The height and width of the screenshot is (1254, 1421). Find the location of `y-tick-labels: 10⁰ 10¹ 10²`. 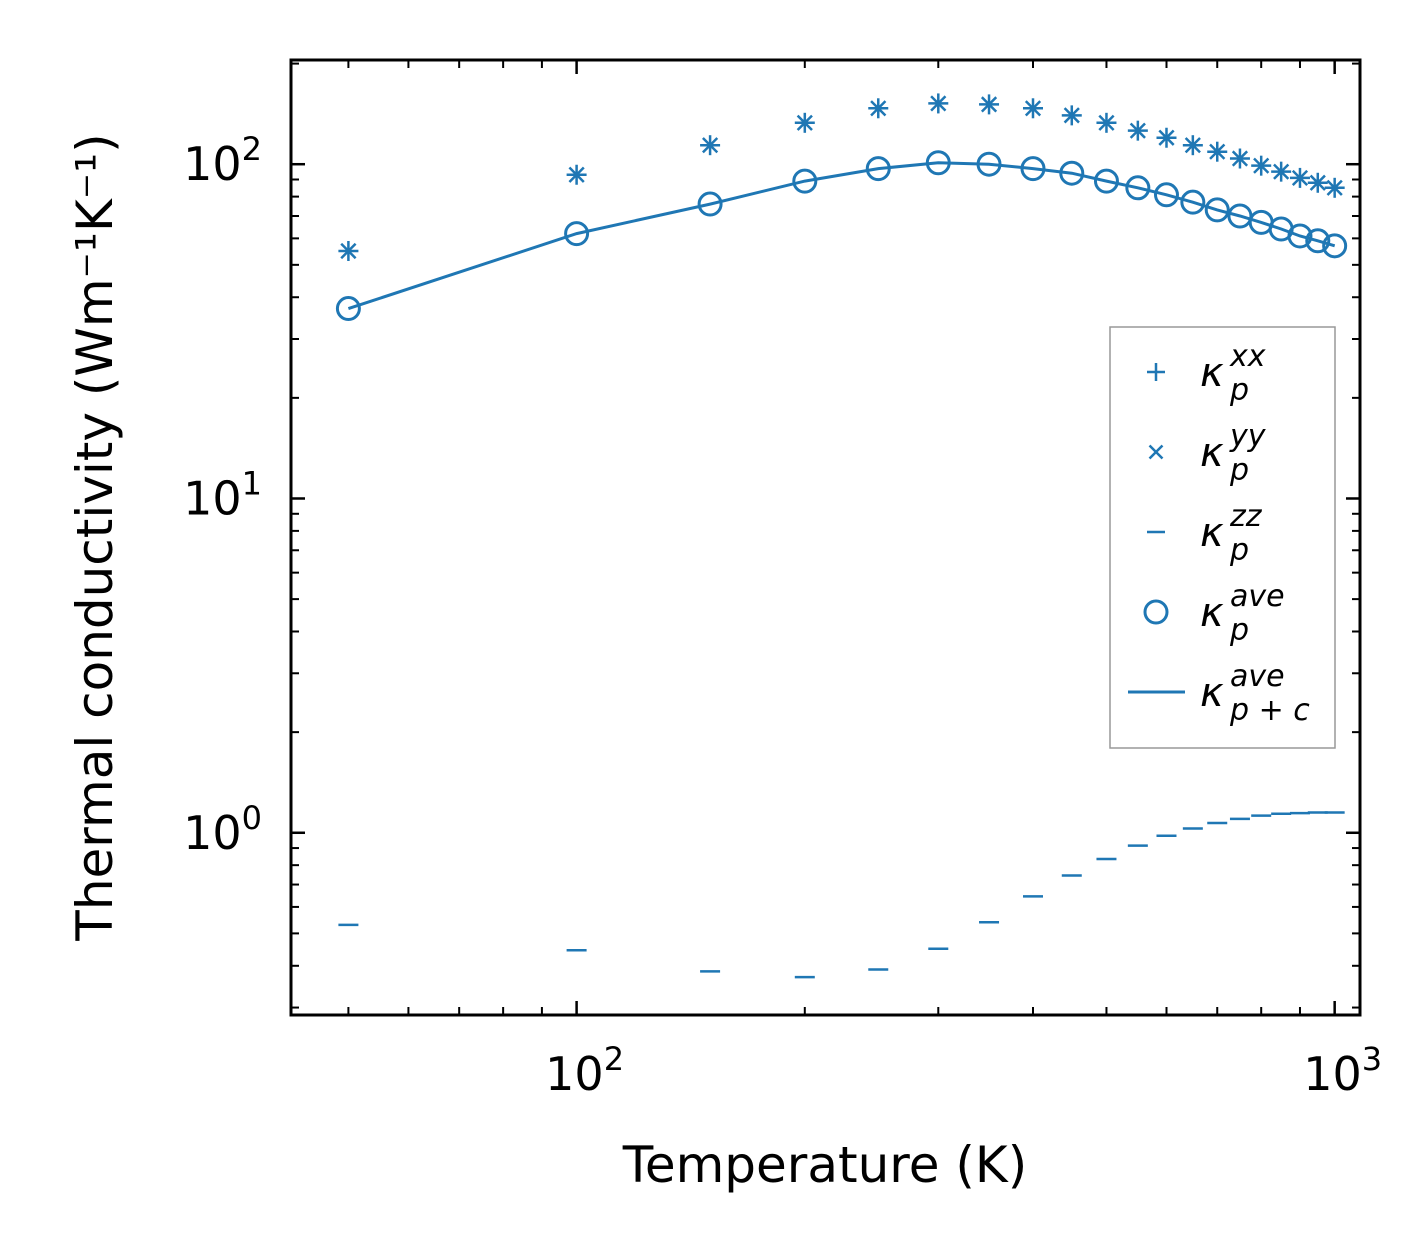

y-tick-labels: 10⁰ 10¹ 10² is located at coordinates (222, 495).